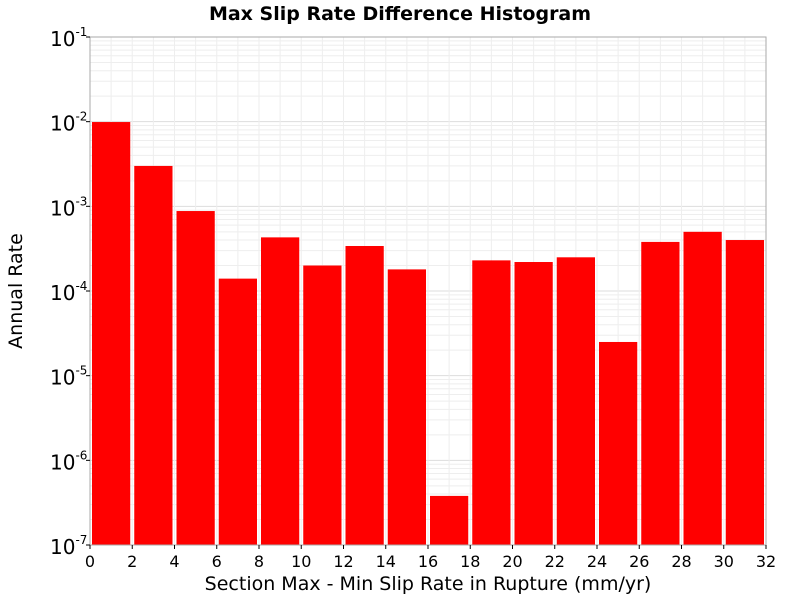 Image resolution: width=800 pixels, height=600 pixels. What do you see at coordinates (68, 207) in the screenshot?
I see `y-tick-label-4: 10⁻³` at bounding box center [68, 207].